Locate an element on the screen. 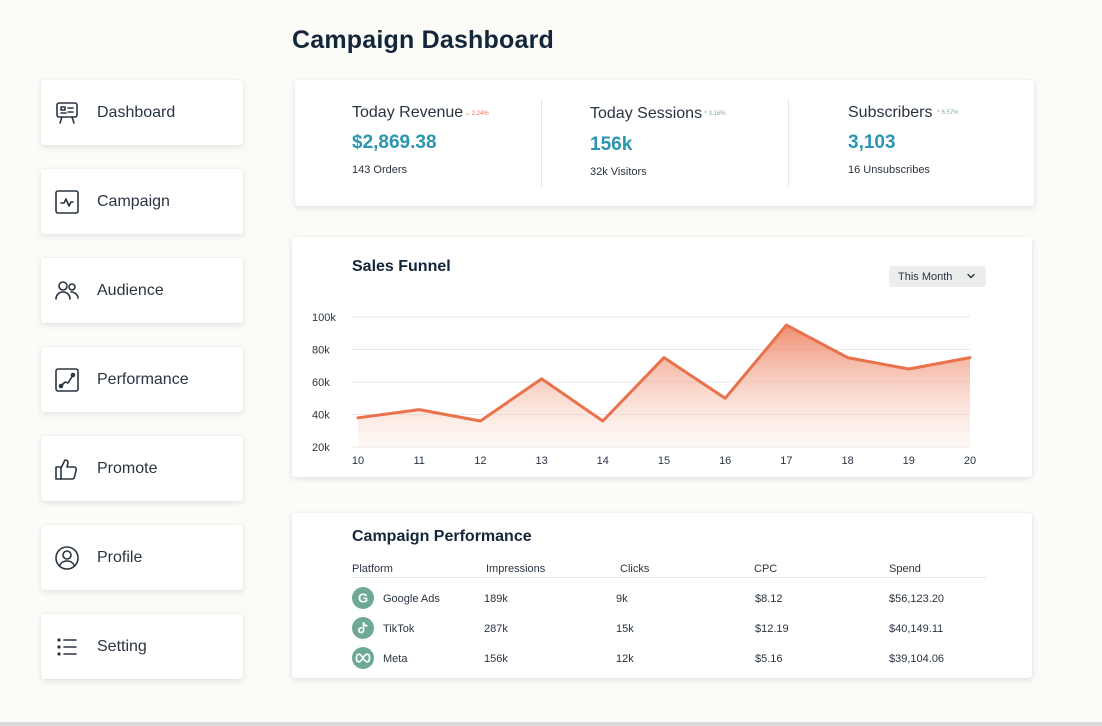 Image resolution: width=1102 pixels, height=726 pixels. sidebar-item-setting: Setting is located at coordinates (142, 646).